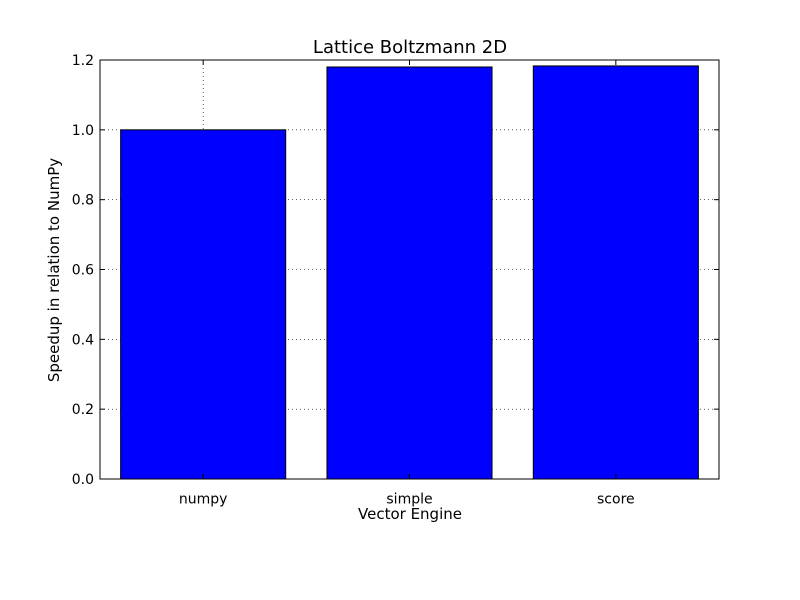 Image resolution: width=800 pixels, height=600 pixels. I want to click on y-tick-label: 1.0, so click(83, 131).